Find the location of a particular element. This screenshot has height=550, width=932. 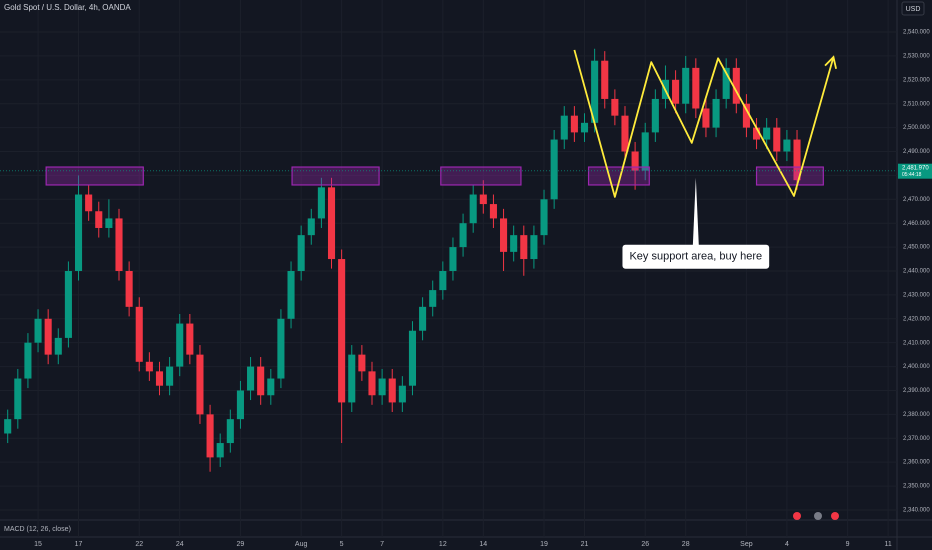

y-tick-label: 2,440.000 is located at coordinates (916, 272).